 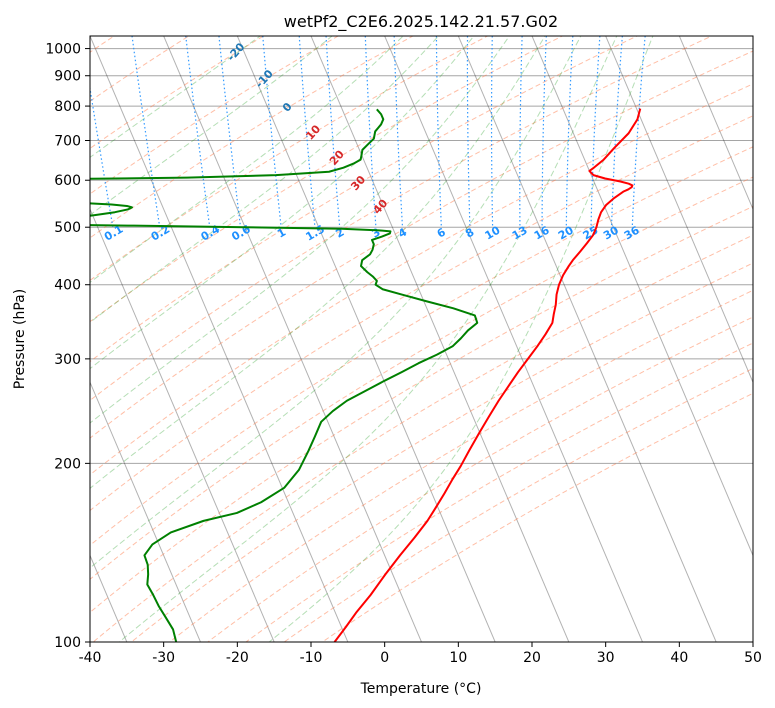 I want to click on y-tick-label: 300, so click(x=67, y=360).